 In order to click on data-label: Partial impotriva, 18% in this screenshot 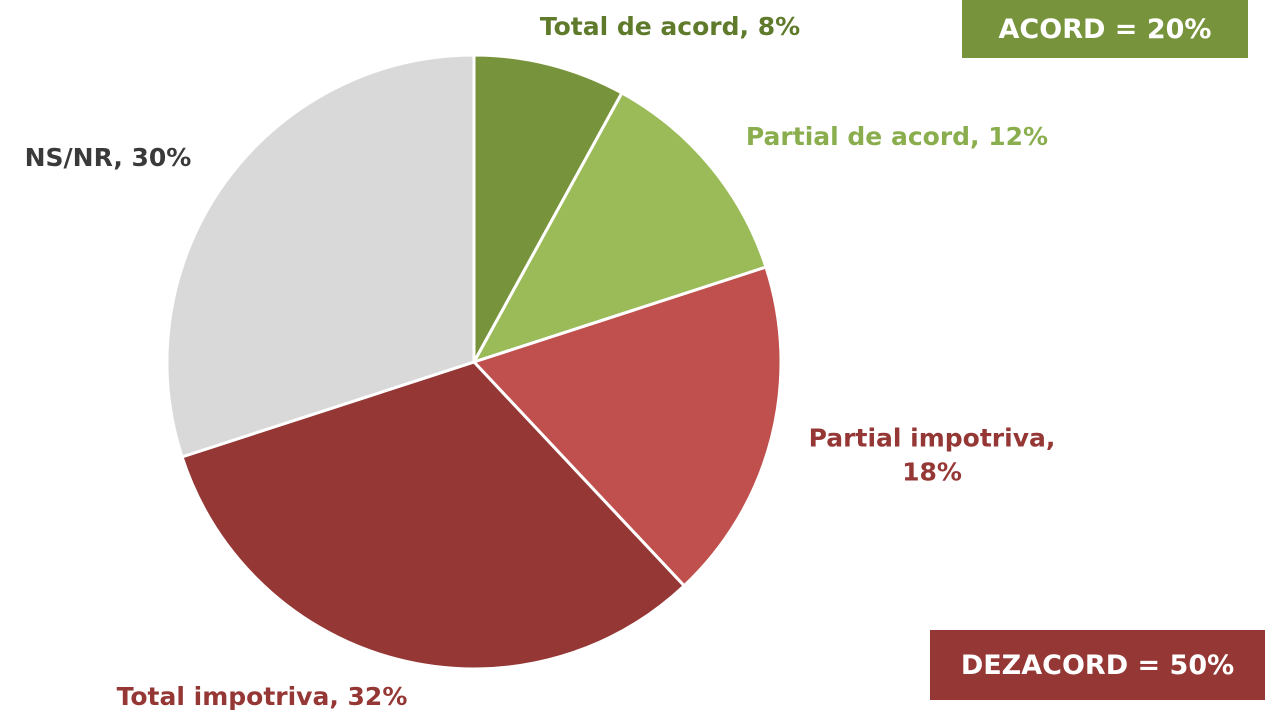, I will do `click(932, 454)`.